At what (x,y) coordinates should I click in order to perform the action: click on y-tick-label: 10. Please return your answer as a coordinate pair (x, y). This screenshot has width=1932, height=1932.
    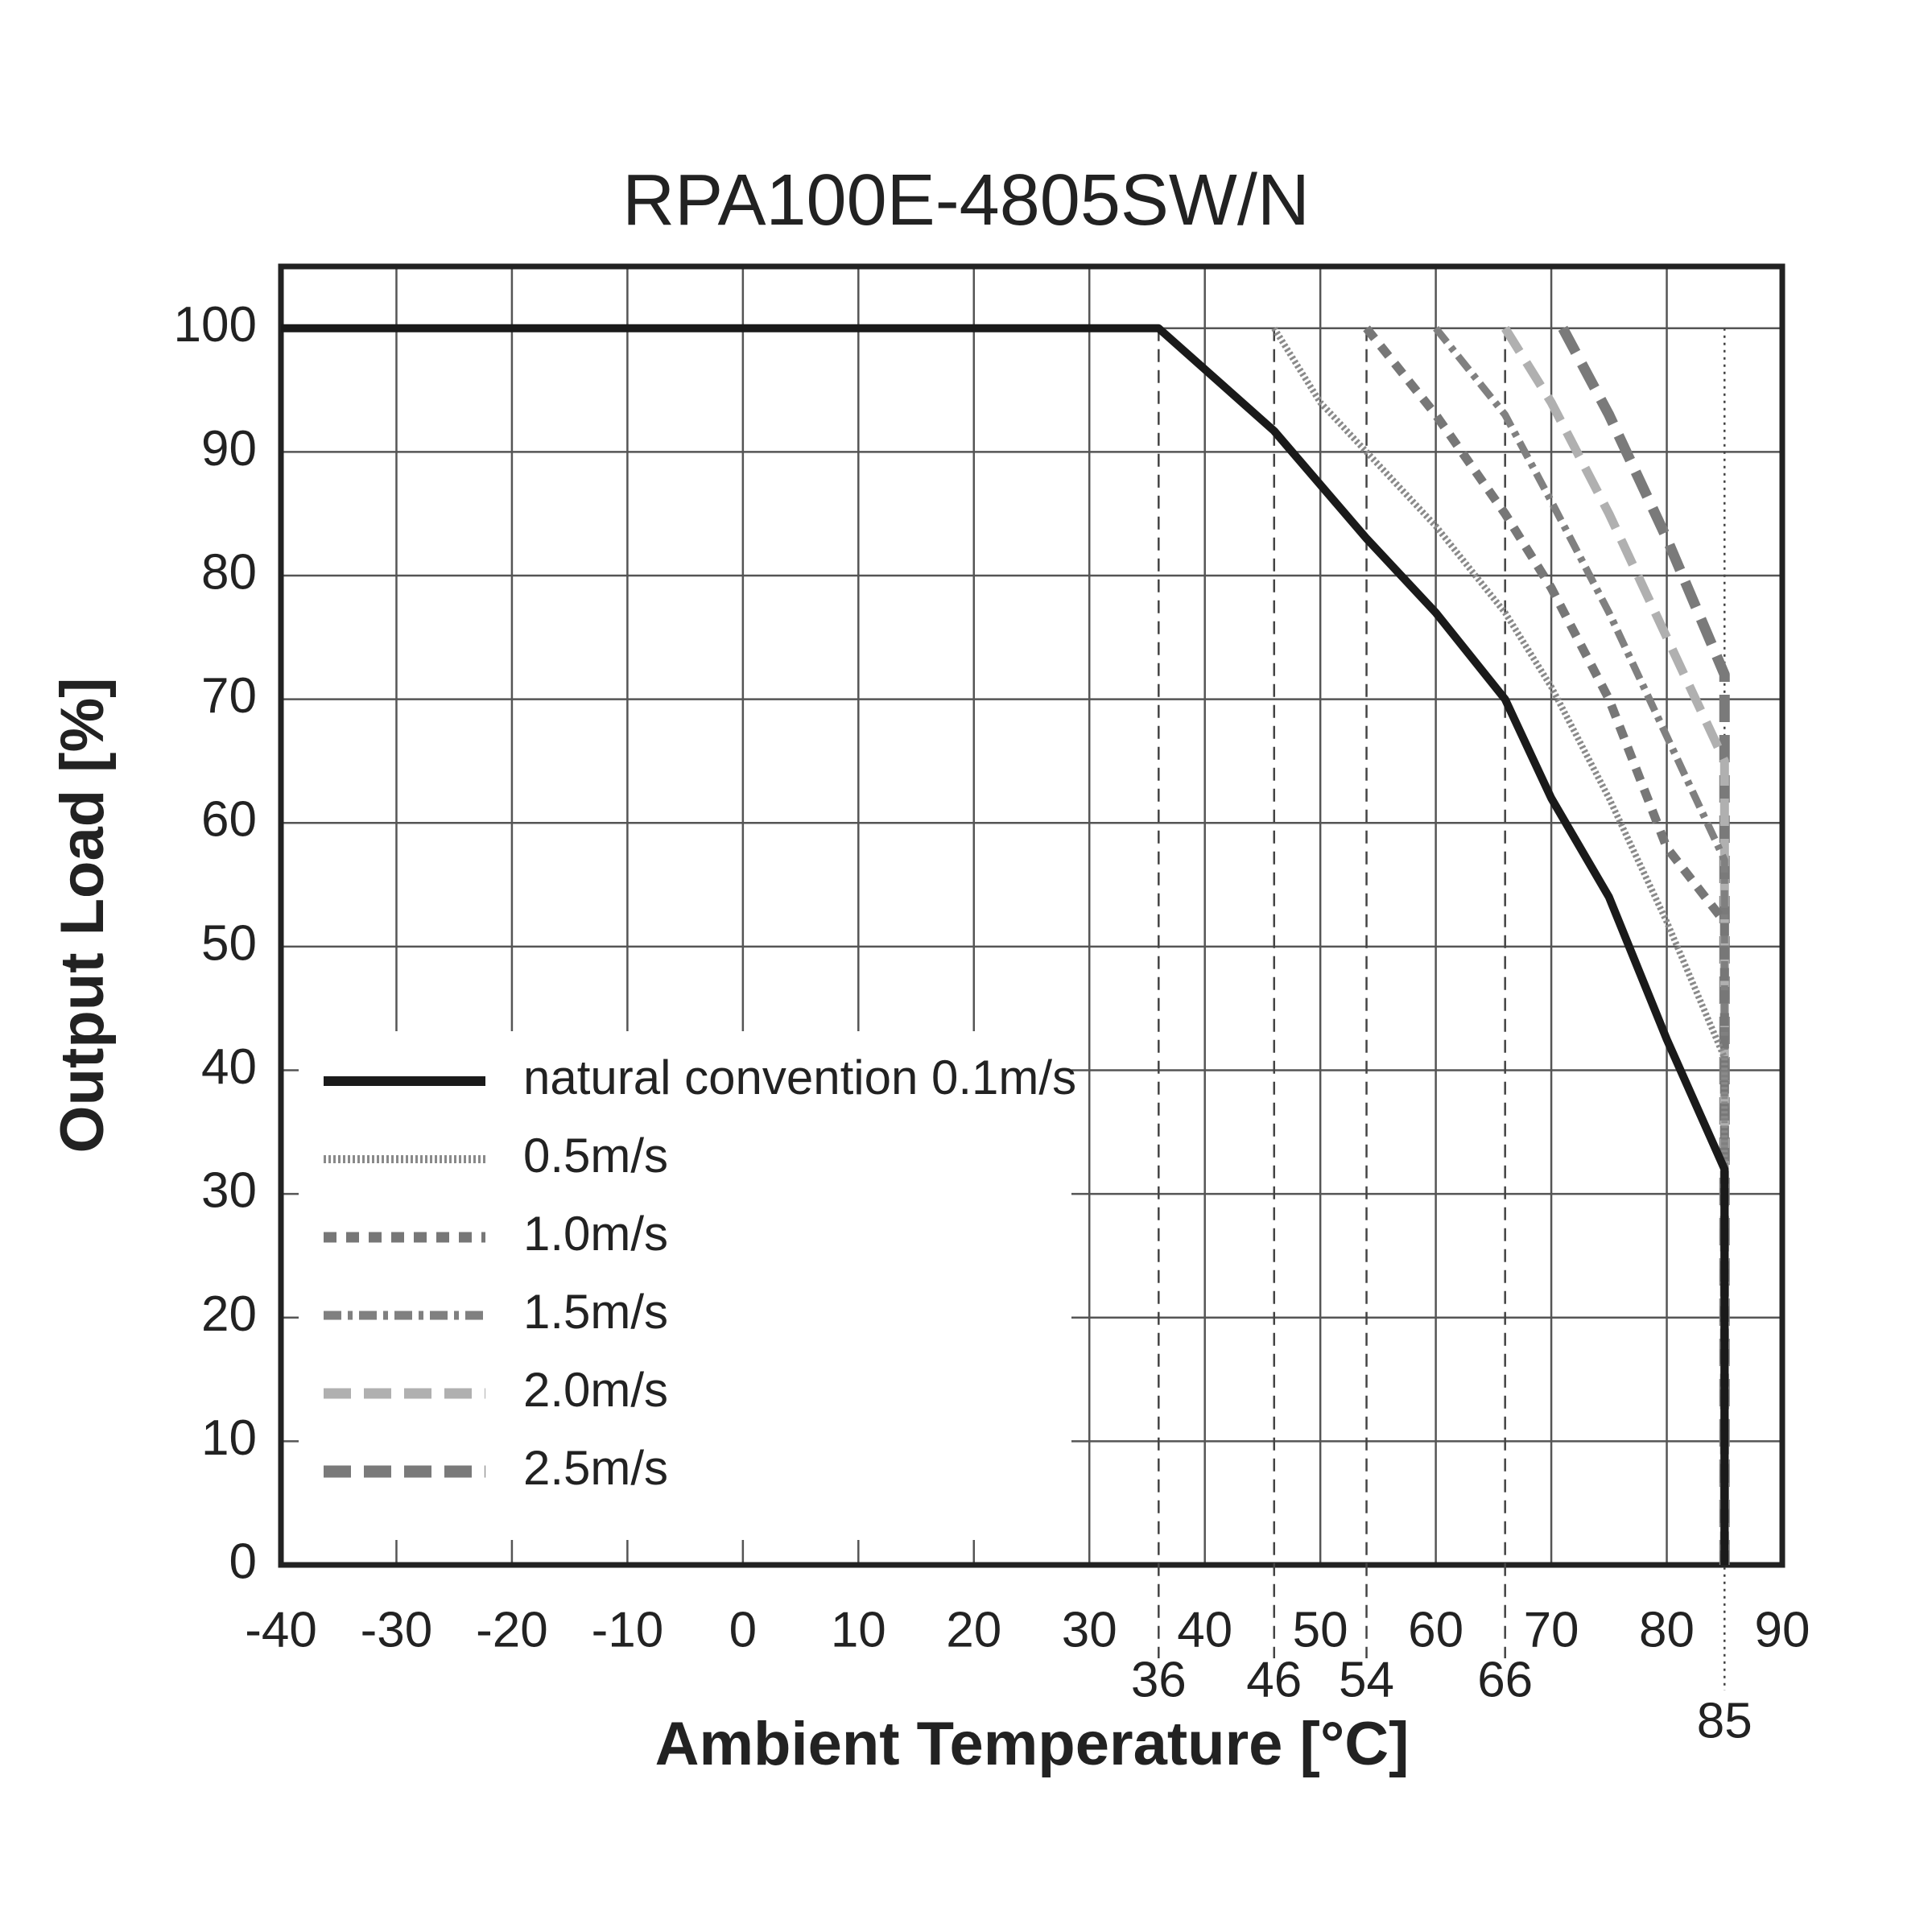
    Looking at the image, I should click on (229, 1438).